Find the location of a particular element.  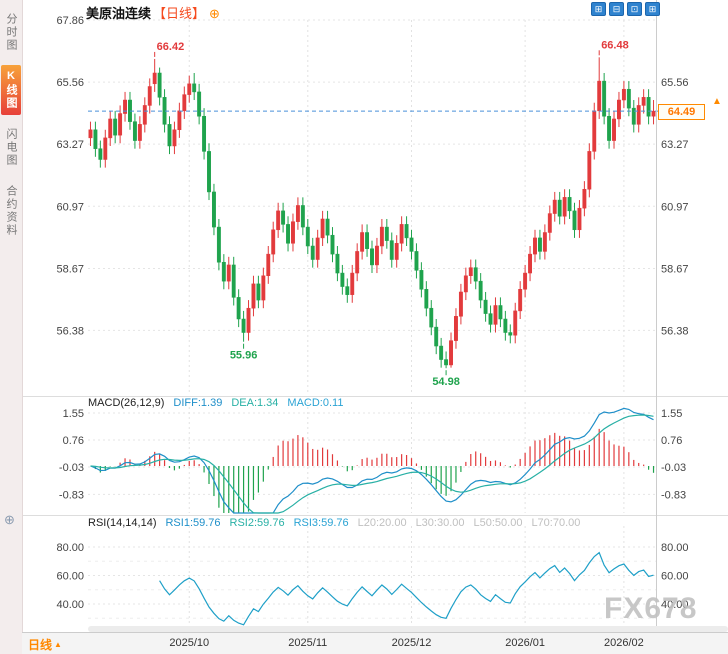

layout-quad-button: ⊞ is located at coordinates (652, 9).